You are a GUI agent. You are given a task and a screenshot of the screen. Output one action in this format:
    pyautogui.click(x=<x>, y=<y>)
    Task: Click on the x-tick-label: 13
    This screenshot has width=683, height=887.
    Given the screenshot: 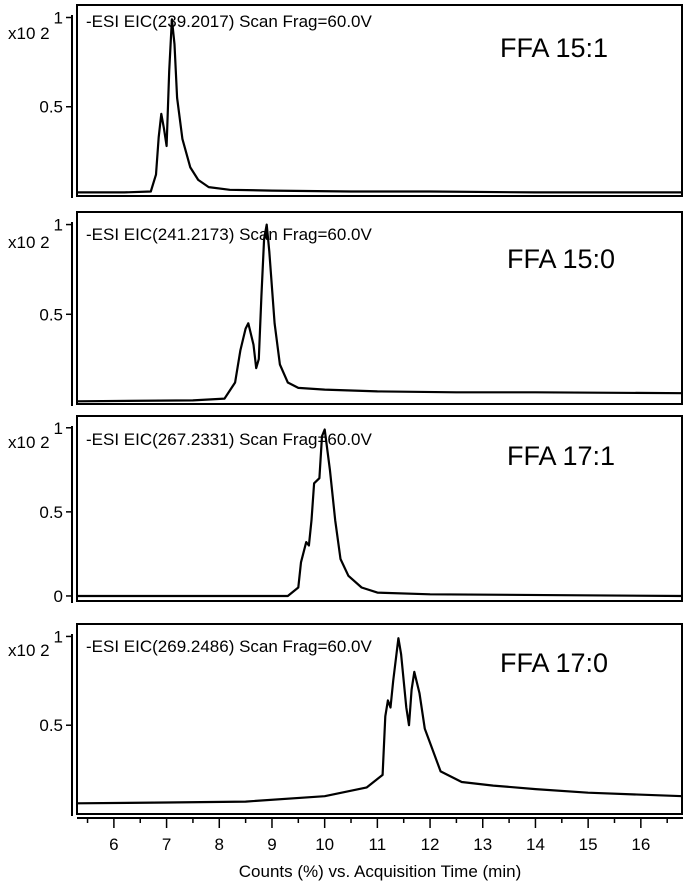 What is the action you would take?
    pyautogui.click(x=482, y=844)
    